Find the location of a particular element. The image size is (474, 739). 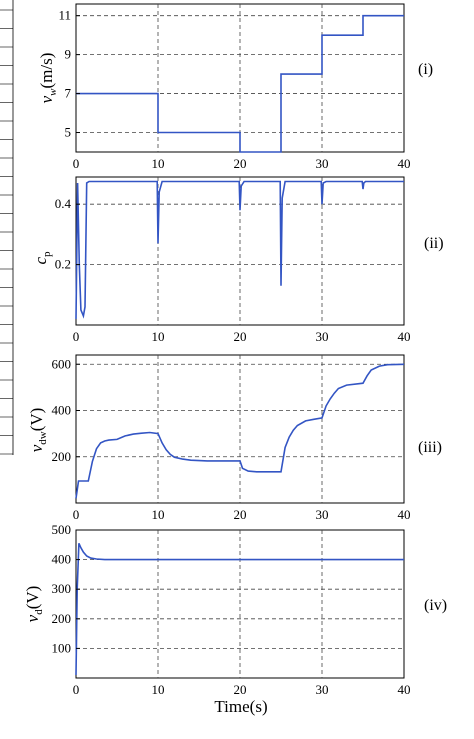

x-tick-label-ii: 10 is located at coordinates (158, 336).